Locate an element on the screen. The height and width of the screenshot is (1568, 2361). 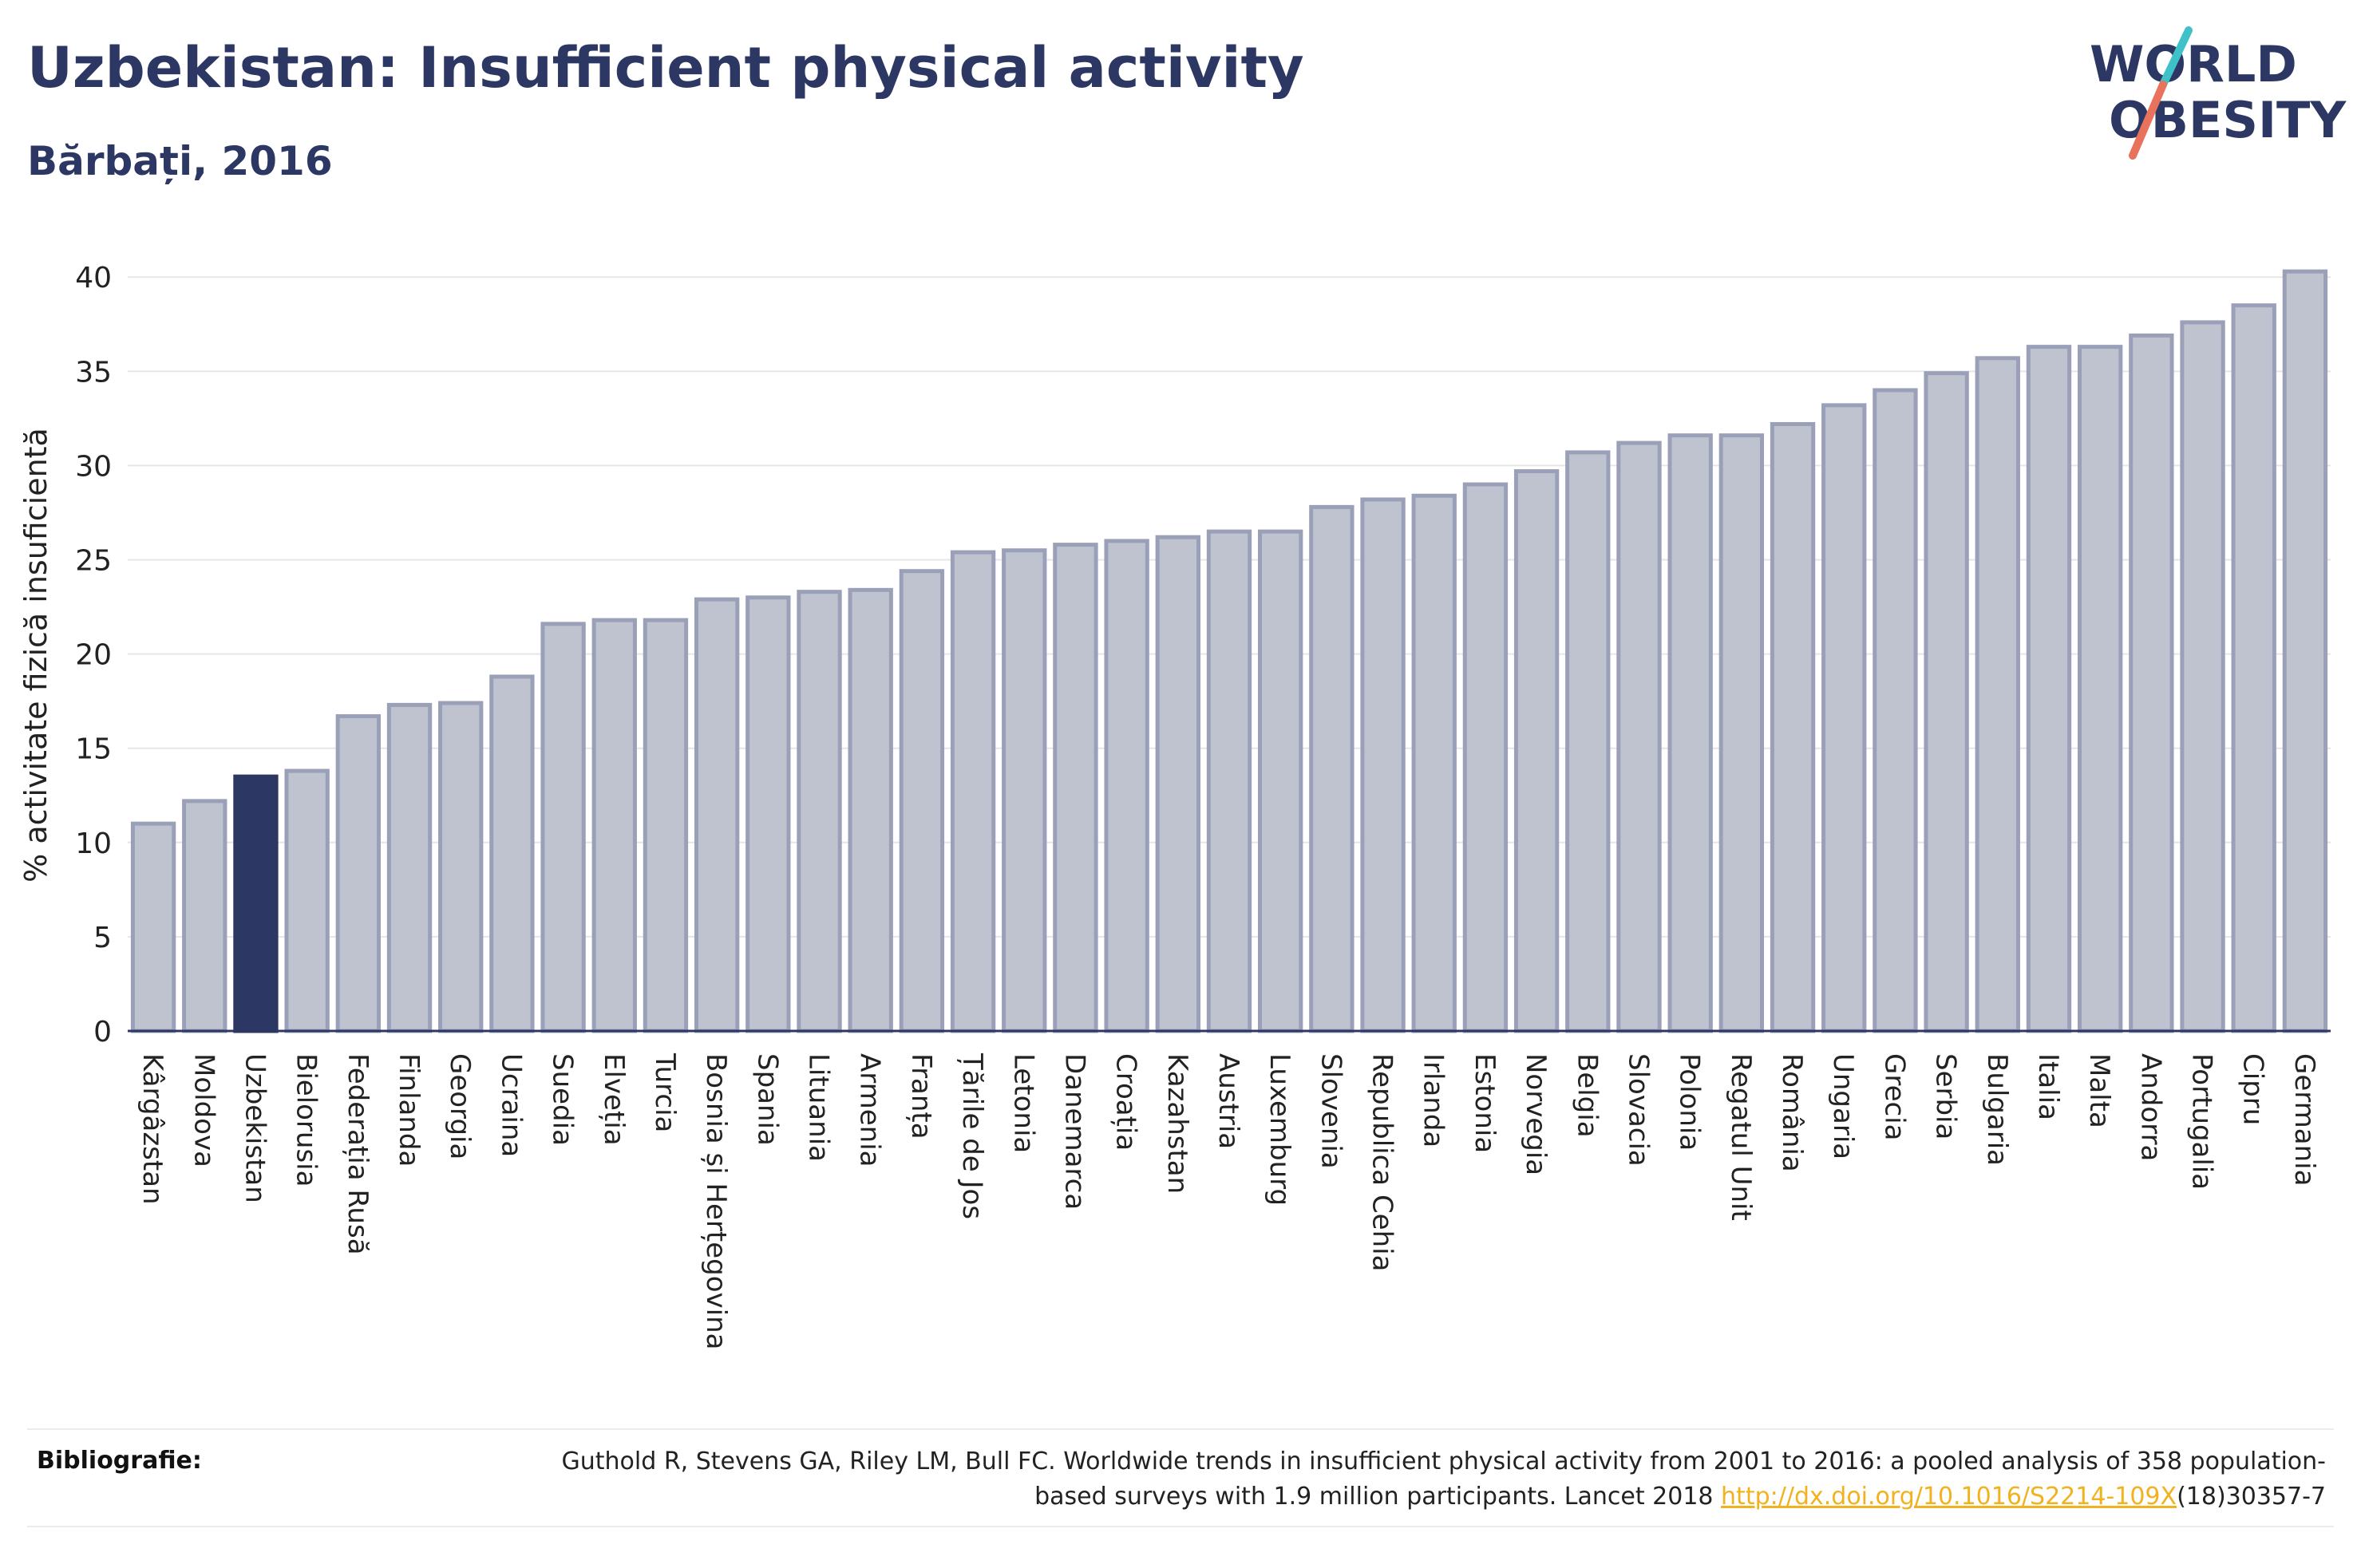
x-tick-label: Serbia is located at coordinates (1946, 1096).